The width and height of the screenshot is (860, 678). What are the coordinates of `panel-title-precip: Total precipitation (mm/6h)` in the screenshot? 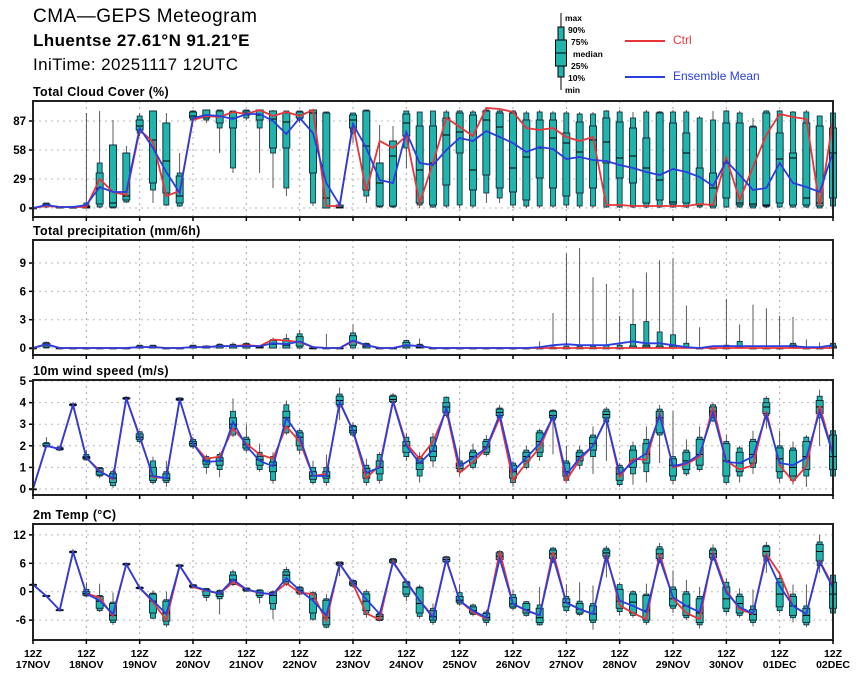 It's located at (117, 231).